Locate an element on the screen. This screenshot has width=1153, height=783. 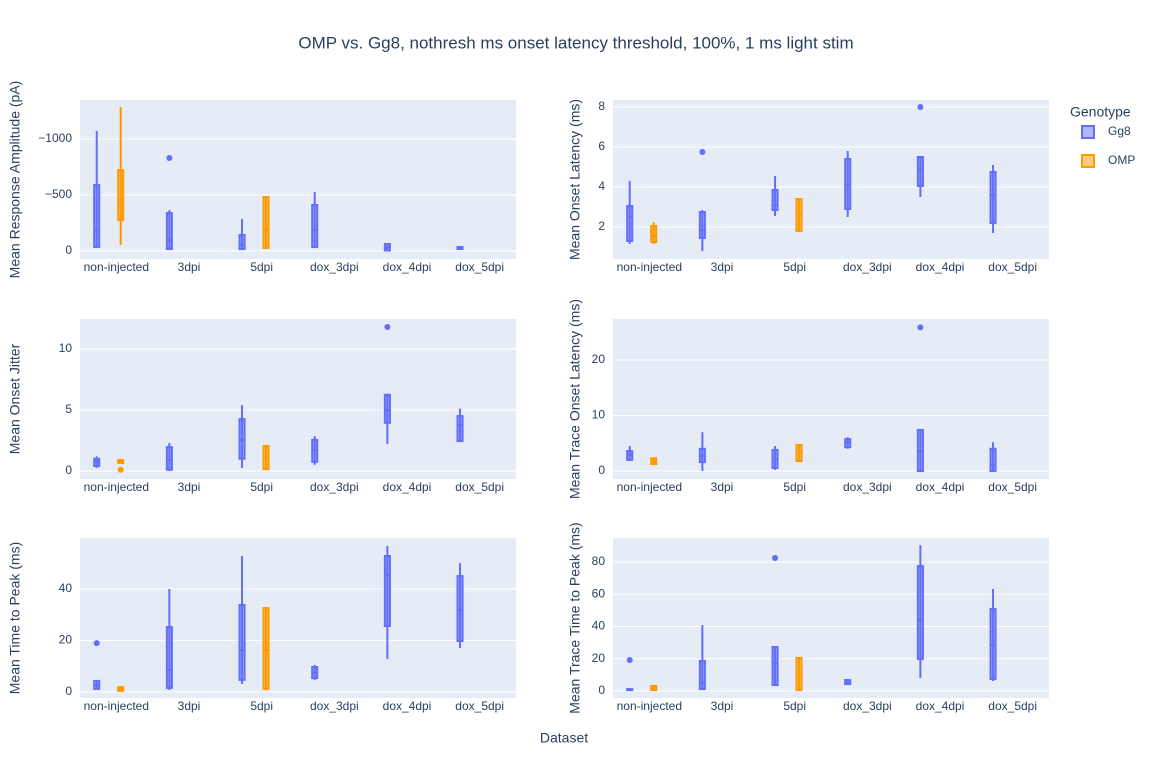
y-tick-label: 6 is located at coordinates (601, 146).